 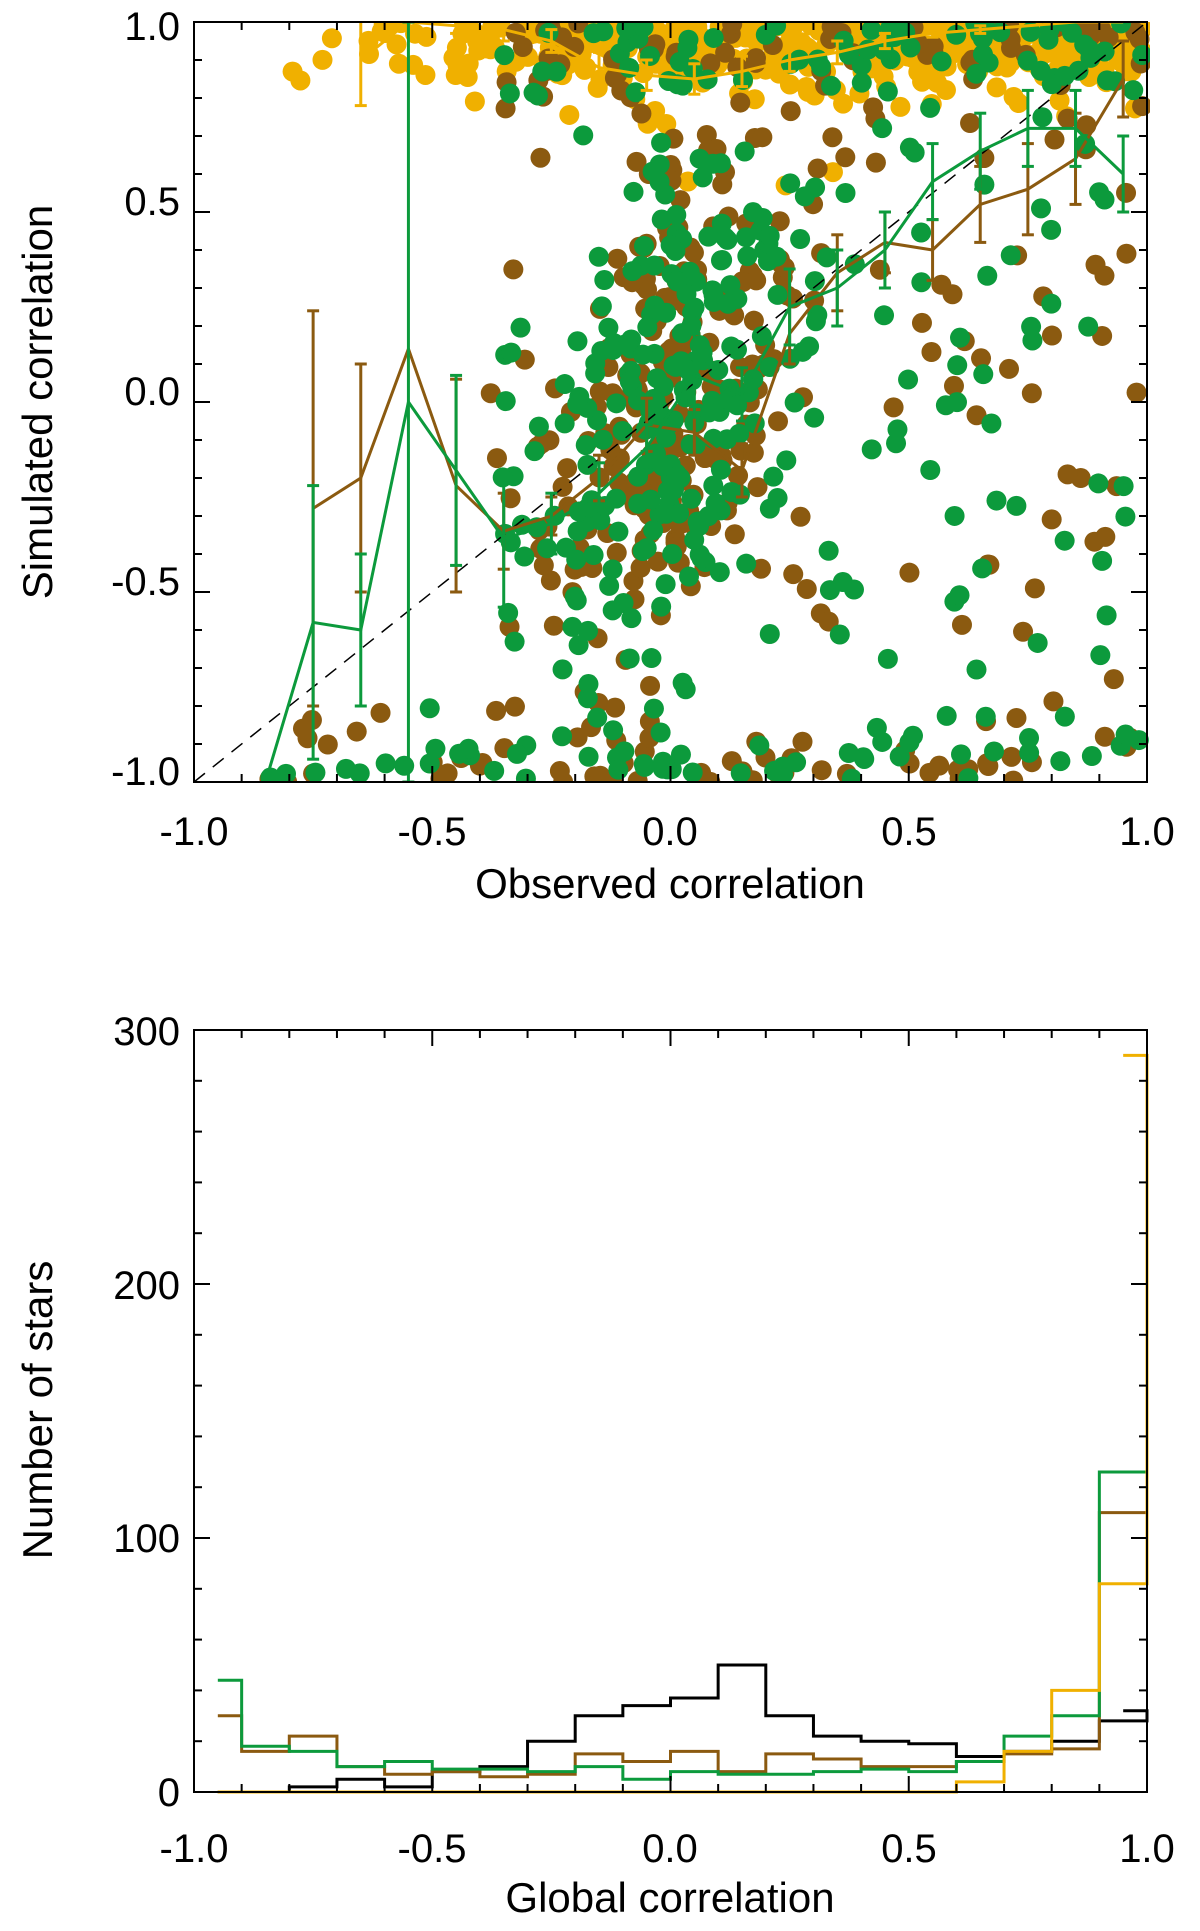 What do you see at coordinates (432, 832) in the screenshot?
I see `x-tick-label: -0.5` at bounding box center [432, 832].